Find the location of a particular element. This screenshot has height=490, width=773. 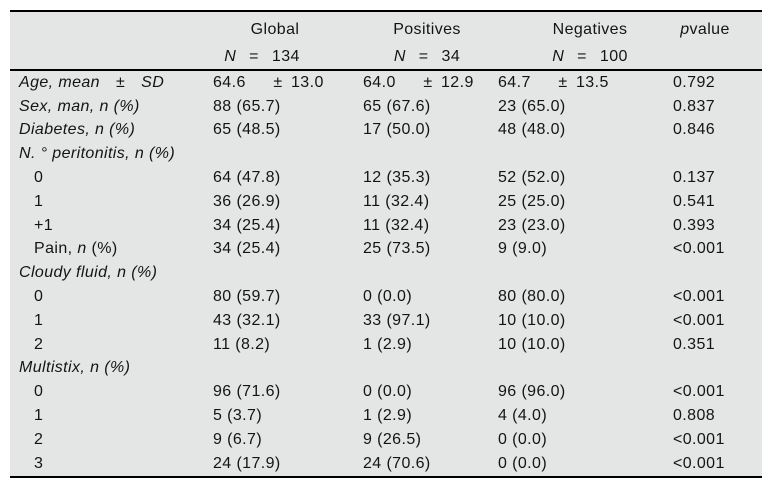

column-header-global: Global is located at coordinates (275, 29).